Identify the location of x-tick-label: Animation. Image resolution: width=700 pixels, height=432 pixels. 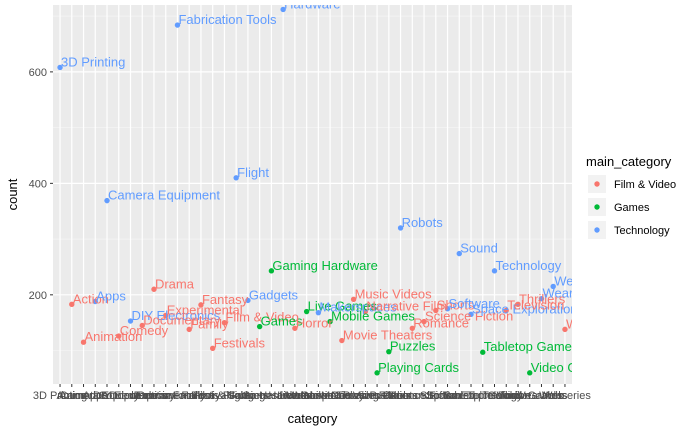
(83, 396).